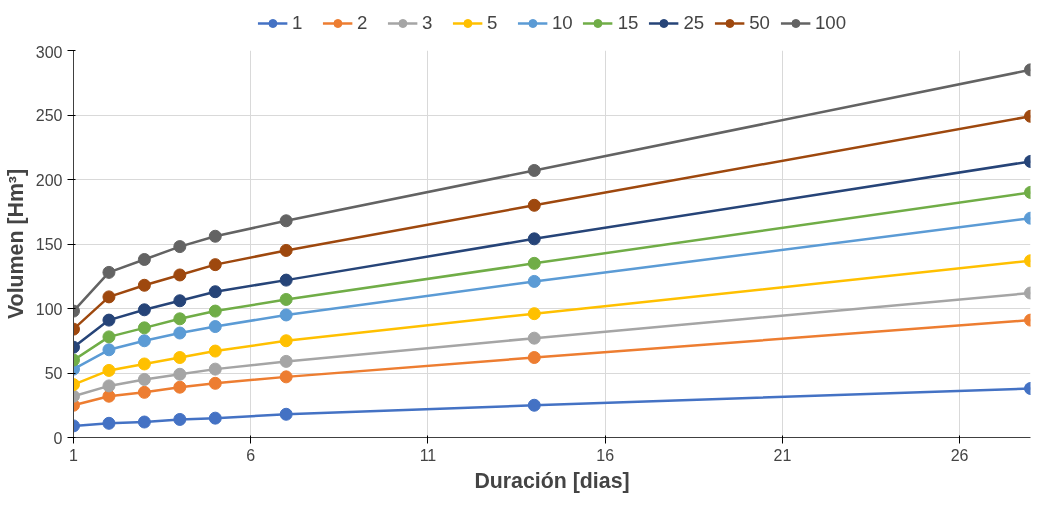 The height and width of the screenshot is (518, 1058). What do you see at coordinates (959, 455) in the screenshot?
I see `x-tick-label: 26` at bounding box center [959, 455].